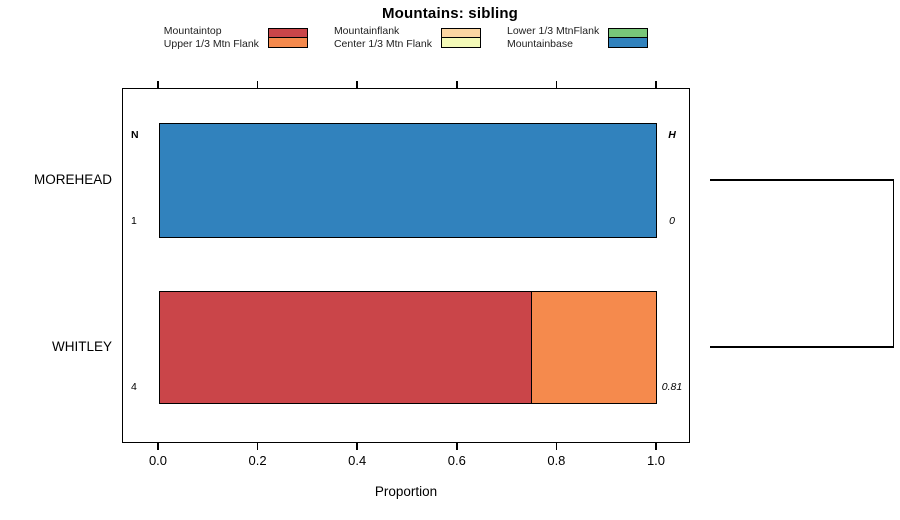 This screenshot has width=900, height=520. What do you see at coordinates (656, 460) in the screenshot?
I see `x-axis-tick-label: 1.0` at bounding box center [656, 460].